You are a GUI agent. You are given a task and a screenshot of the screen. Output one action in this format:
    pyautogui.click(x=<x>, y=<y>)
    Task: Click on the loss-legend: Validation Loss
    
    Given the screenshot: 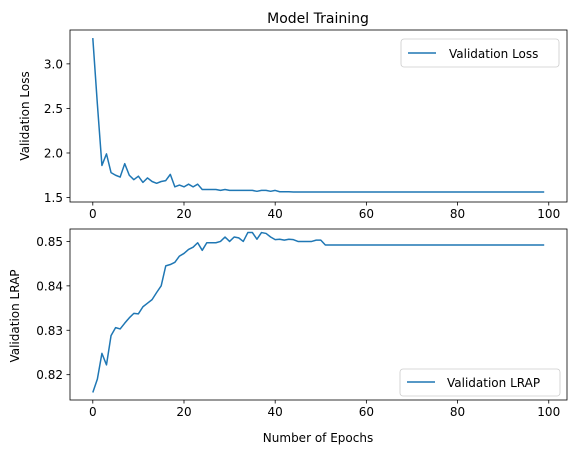 What is the action you would take?
    pyautogui.click(x=480, y=53)
    